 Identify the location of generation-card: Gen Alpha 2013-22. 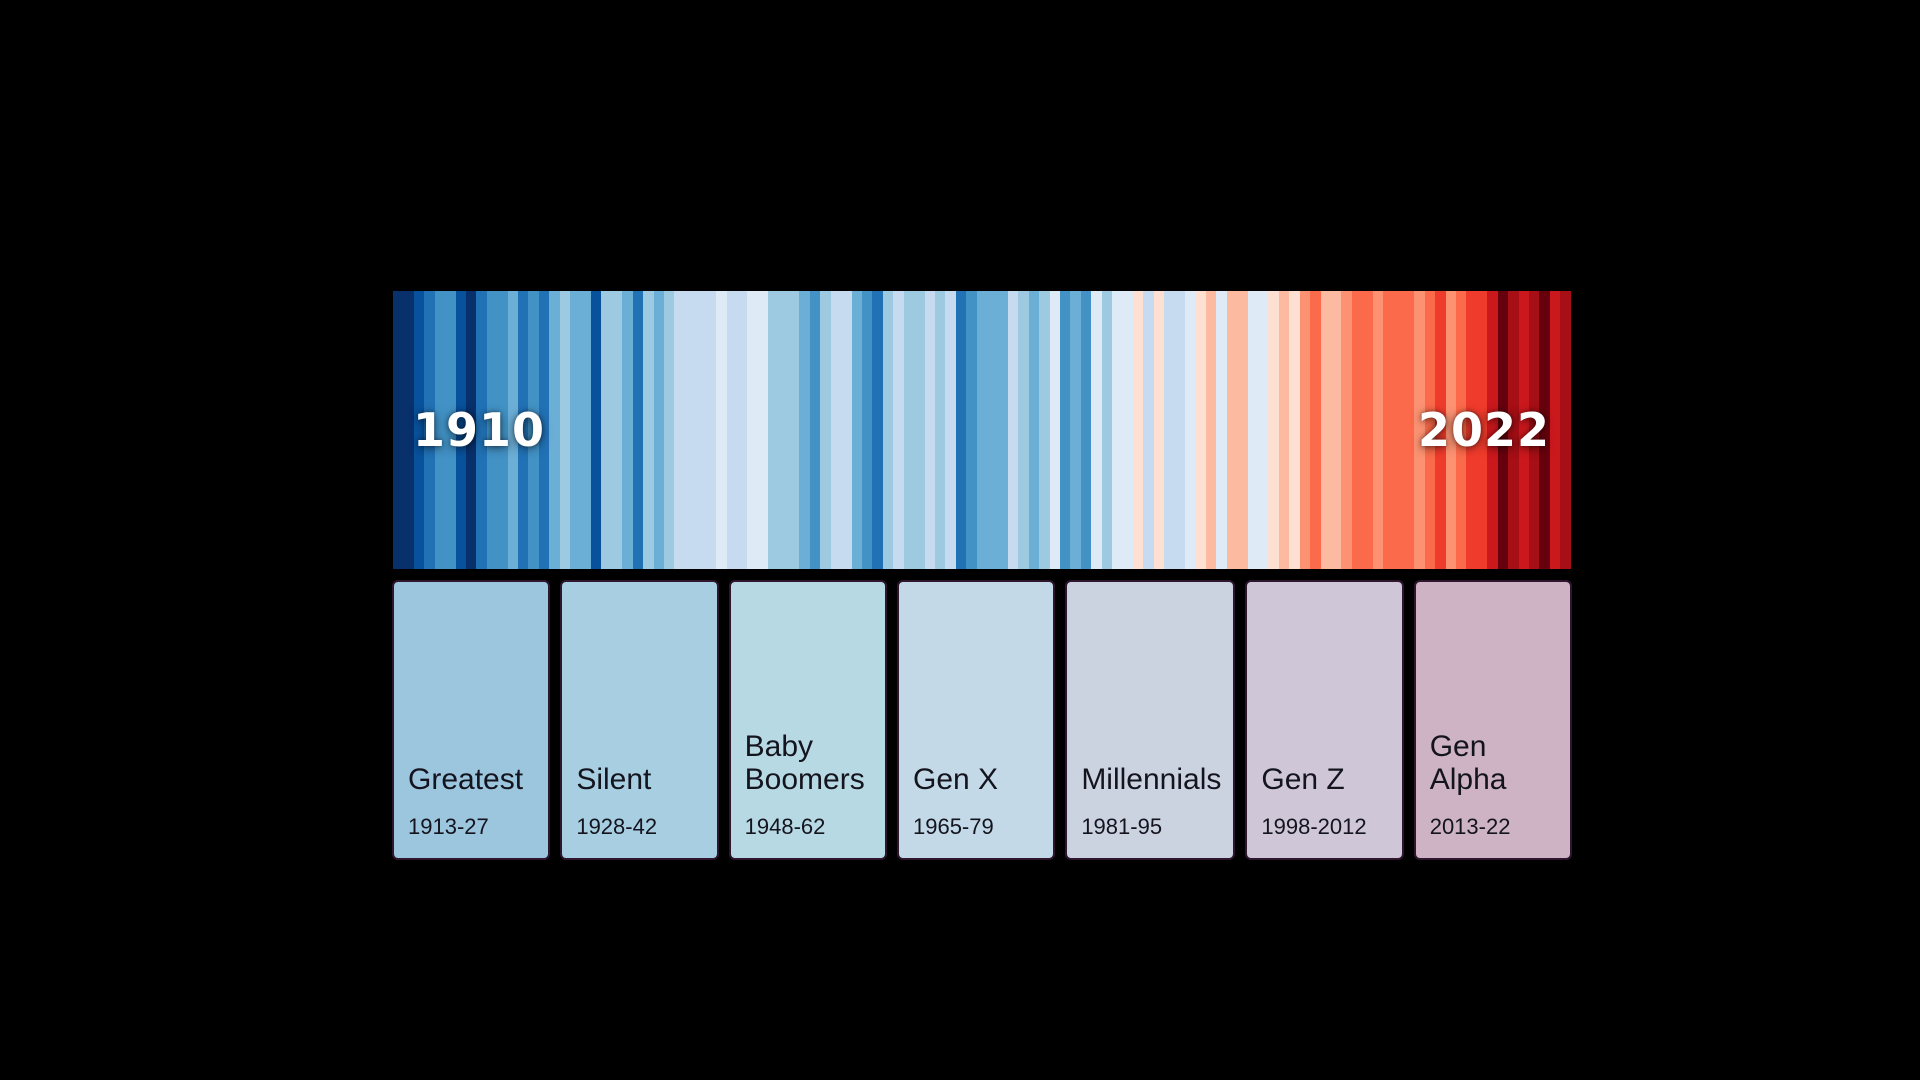
(1493, 720).